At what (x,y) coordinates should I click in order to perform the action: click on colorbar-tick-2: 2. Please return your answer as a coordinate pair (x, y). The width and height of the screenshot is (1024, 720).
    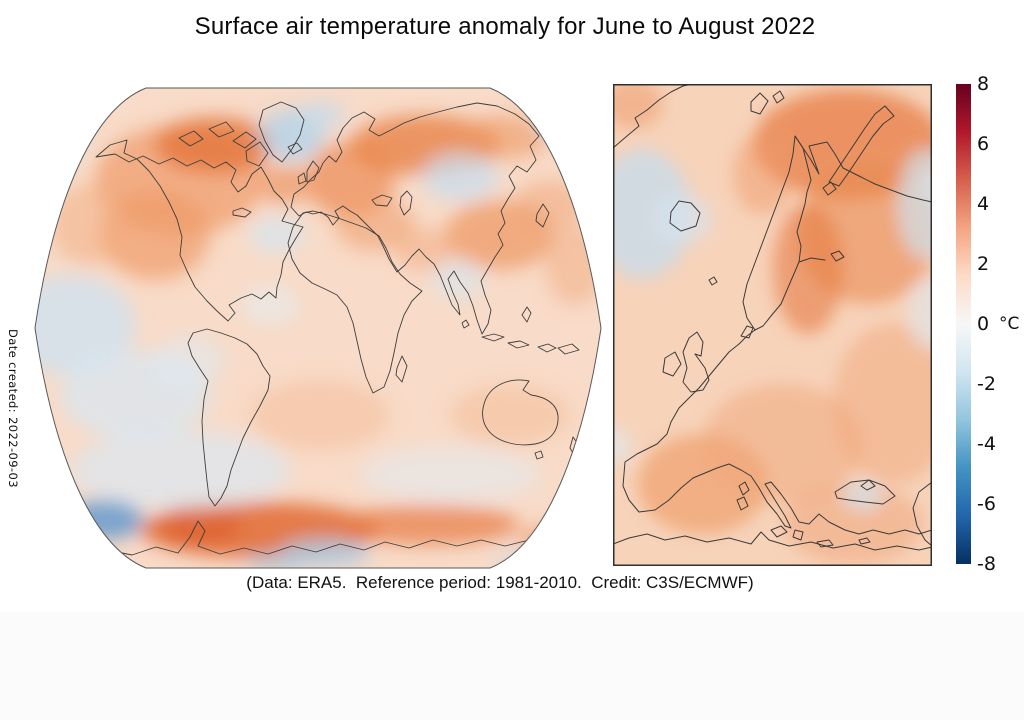
    Looking at the image, I should click on (983, 264).